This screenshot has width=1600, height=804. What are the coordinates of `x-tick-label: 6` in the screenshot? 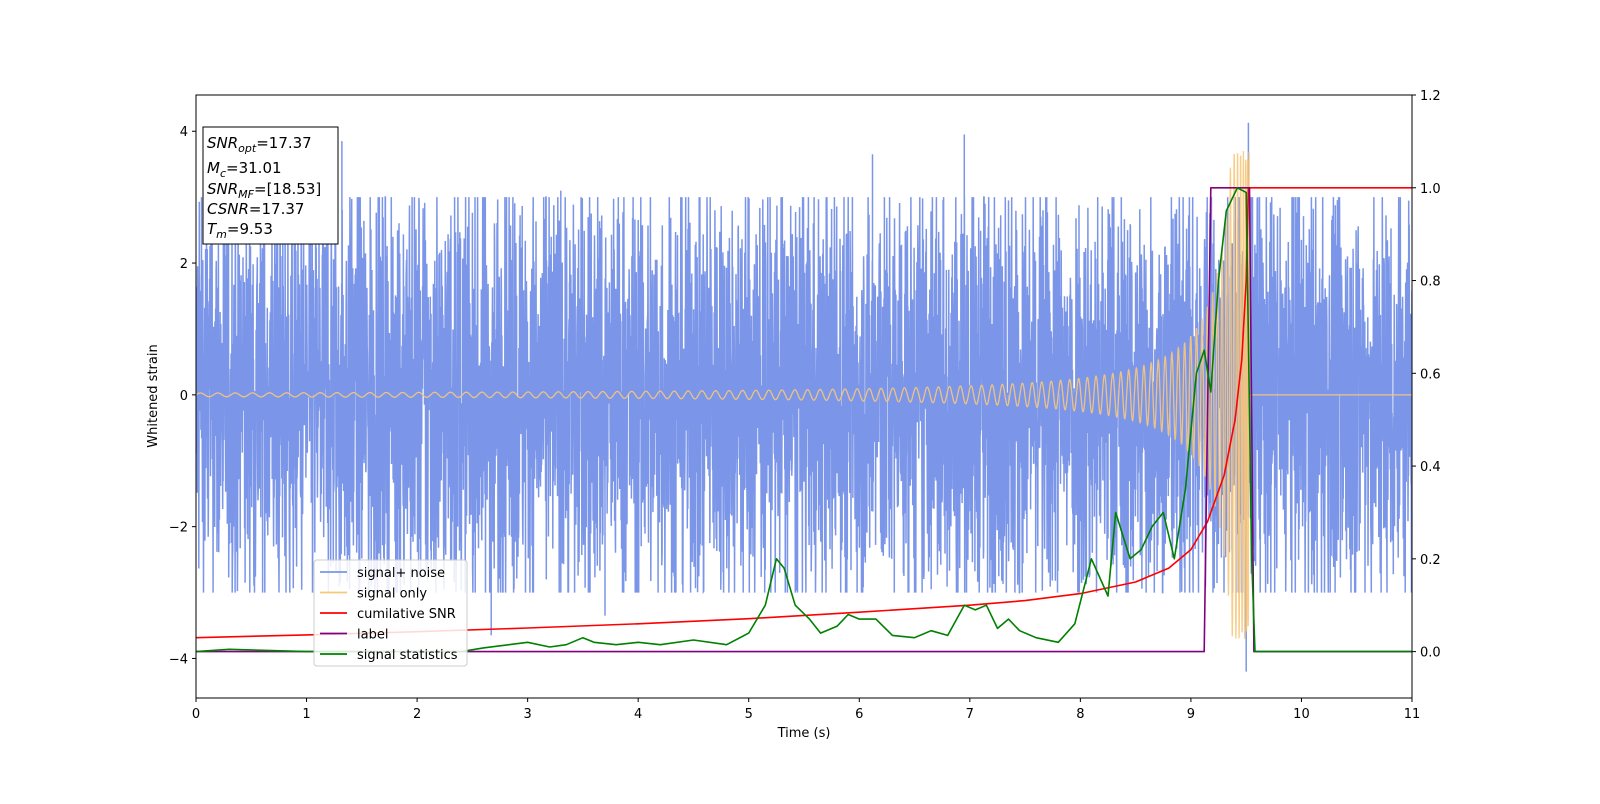 It's located at (859, 714).